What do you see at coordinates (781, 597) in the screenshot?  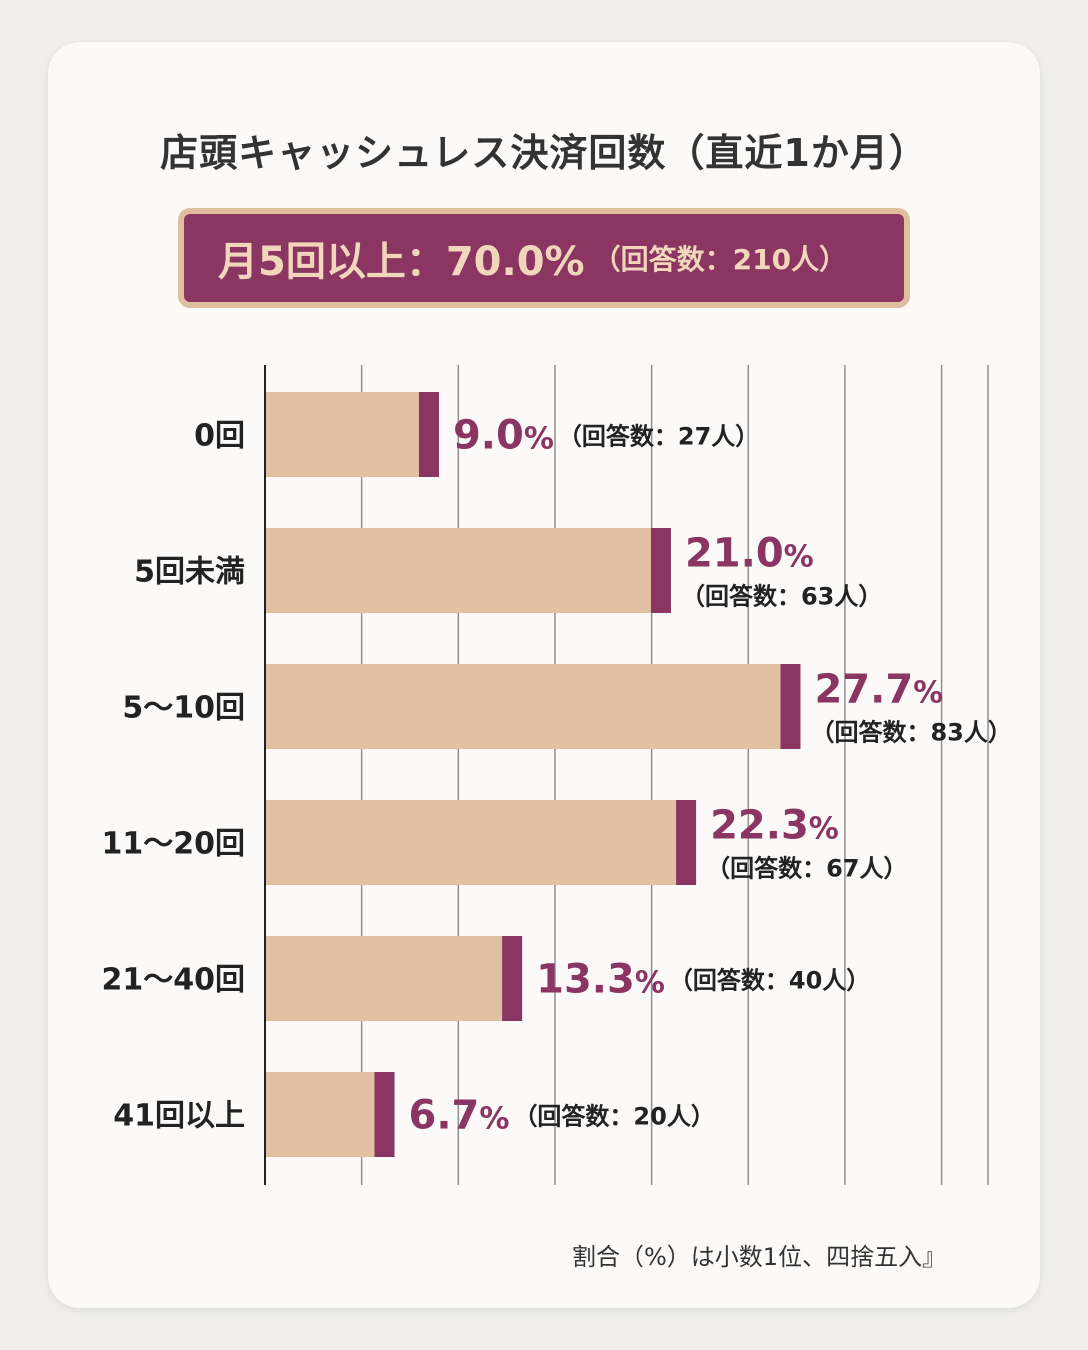 I see `count-label: （回答数：63人）` at bounding box center [781, 597].